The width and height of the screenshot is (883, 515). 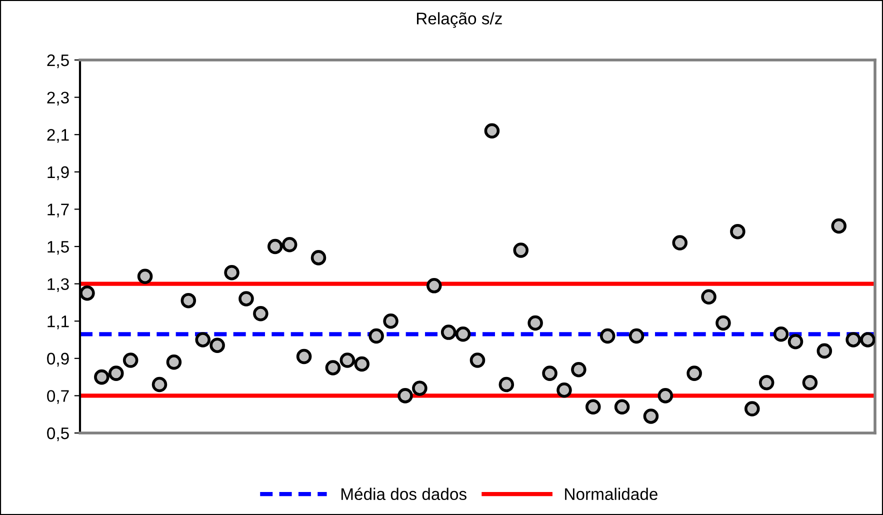 I want to click on y-tick-label: 1,7, so click(x=58, y=211).